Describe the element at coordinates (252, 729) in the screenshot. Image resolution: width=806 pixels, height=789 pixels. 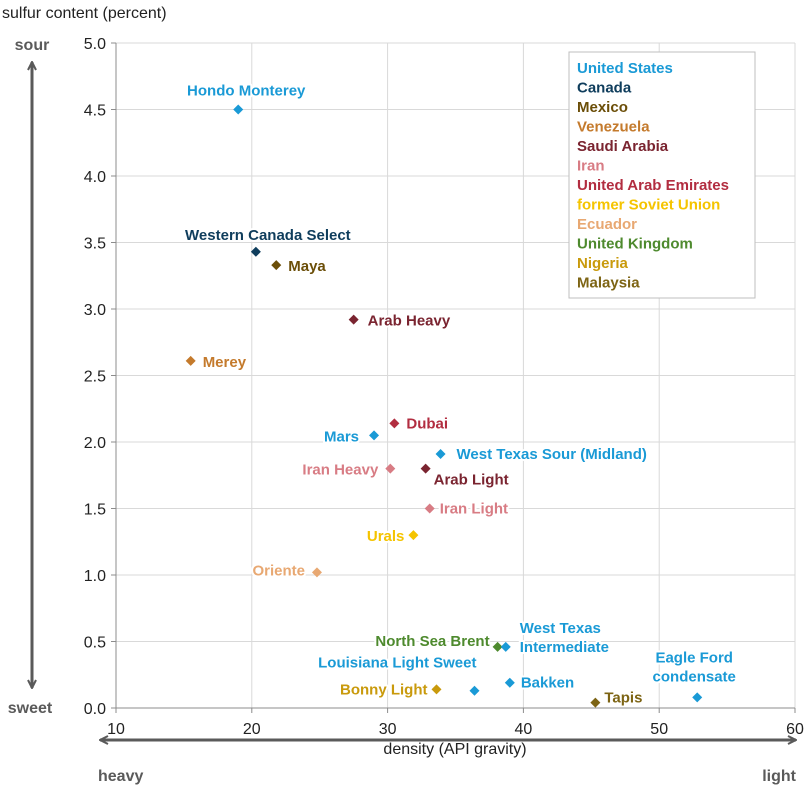
I see `x-tick-label: 20` at that location.